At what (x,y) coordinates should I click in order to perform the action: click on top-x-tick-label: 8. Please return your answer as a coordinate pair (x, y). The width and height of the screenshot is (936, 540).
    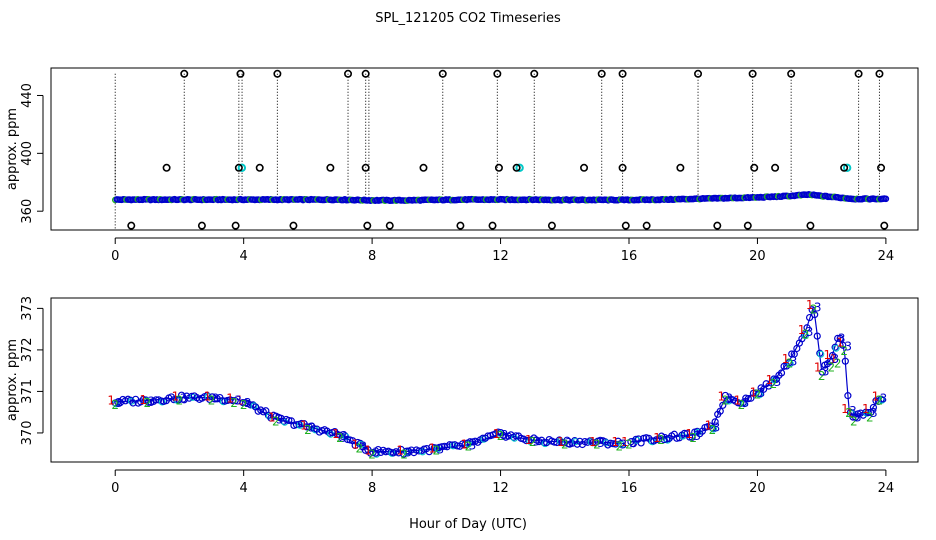
    Looking at the image, I should click on (372, 256).